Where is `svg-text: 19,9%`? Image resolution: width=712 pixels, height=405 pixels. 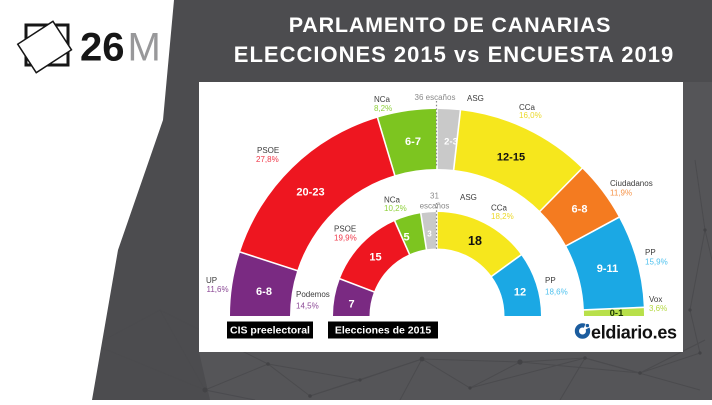
svg-text: 19,9% is located at coordinates (345, 238).